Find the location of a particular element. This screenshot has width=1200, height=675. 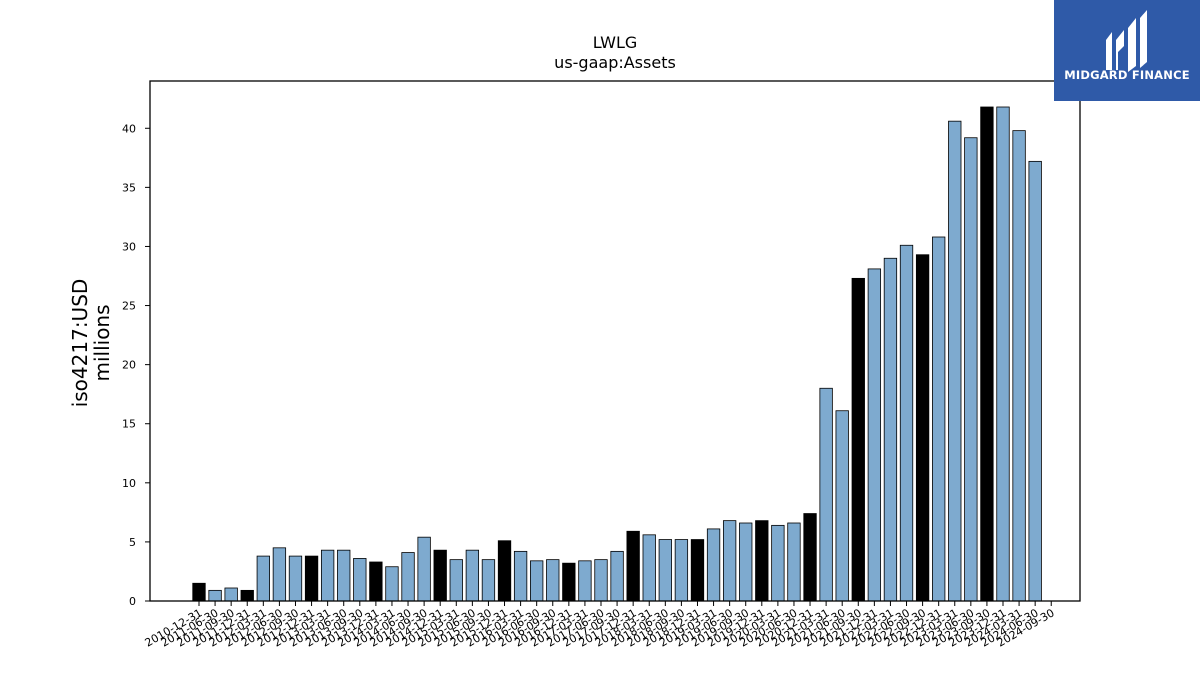

y-axis: 0 5 10 15 20 25 30 35 40 is located at coordinates (136, 365).